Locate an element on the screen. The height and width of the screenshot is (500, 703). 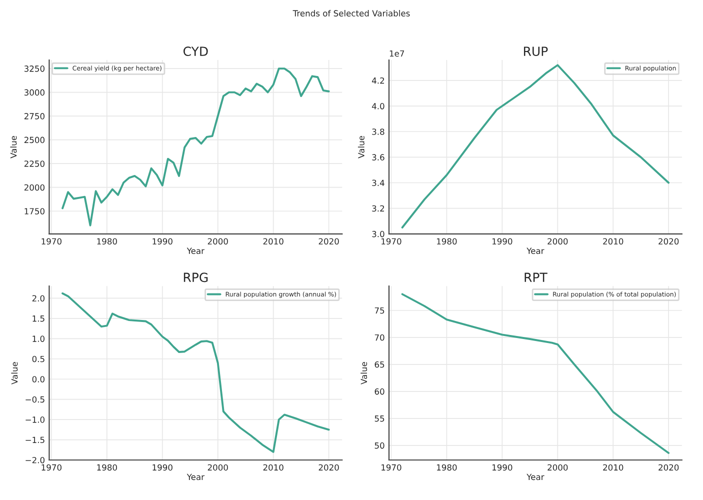
y-tick-label: 70 is located at coordinates (379, 337).